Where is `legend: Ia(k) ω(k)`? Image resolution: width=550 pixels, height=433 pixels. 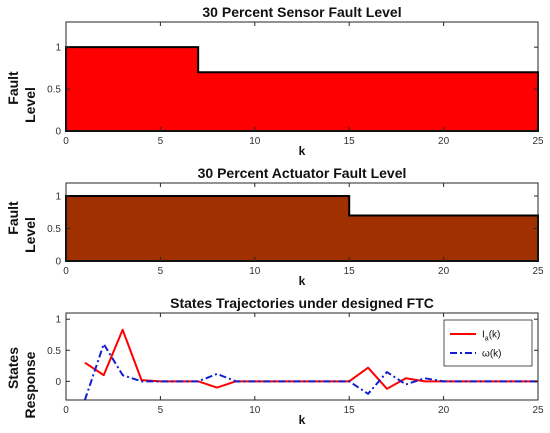 legend: Ia(k) ω(k) is located at coordinates (488, 343).